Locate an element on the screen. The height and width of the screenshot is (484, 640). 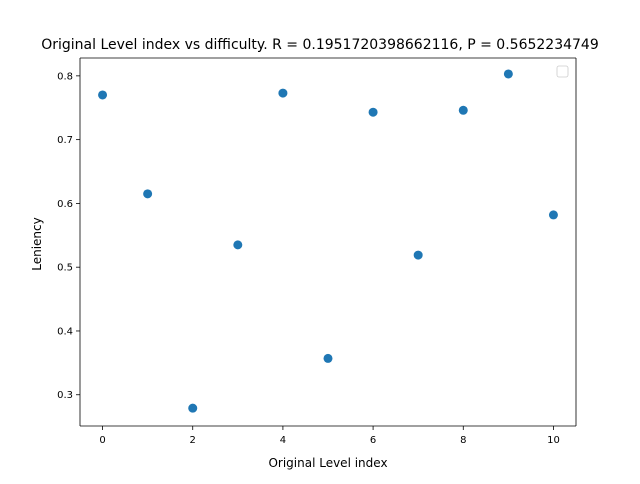
legend-box is located at coordinates (562, 71).